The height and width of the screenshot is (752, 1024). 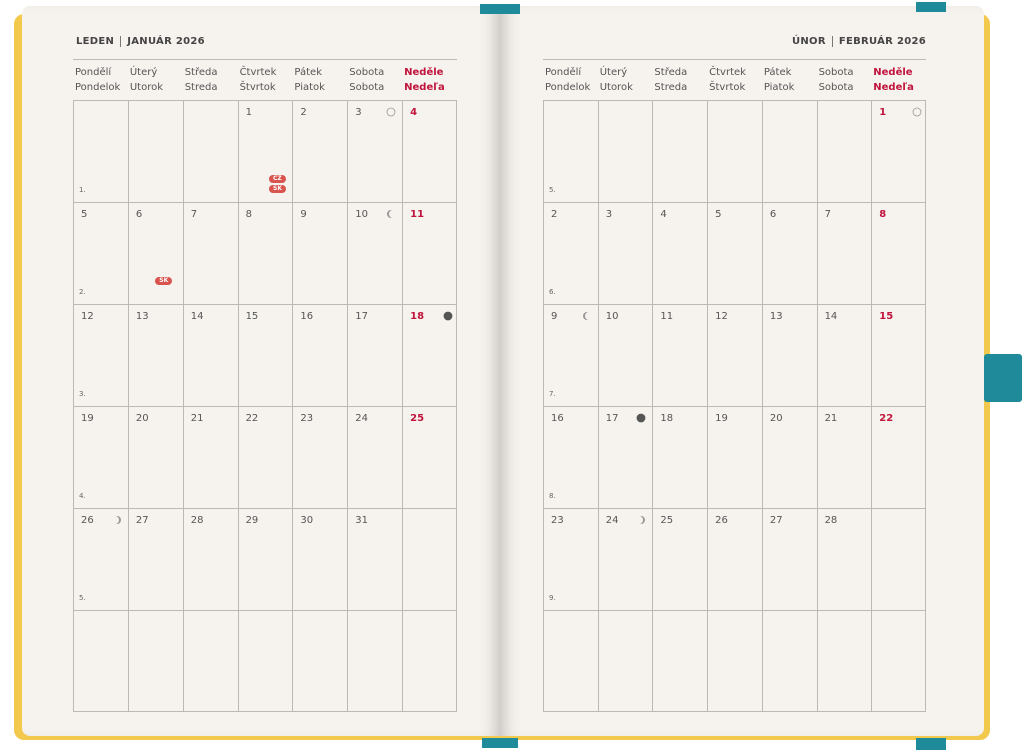 What do you see at coordinates (808, 41) in the screenshot?
I see `month-name-cz: ÚNOR` at bounding box center [808, 41].